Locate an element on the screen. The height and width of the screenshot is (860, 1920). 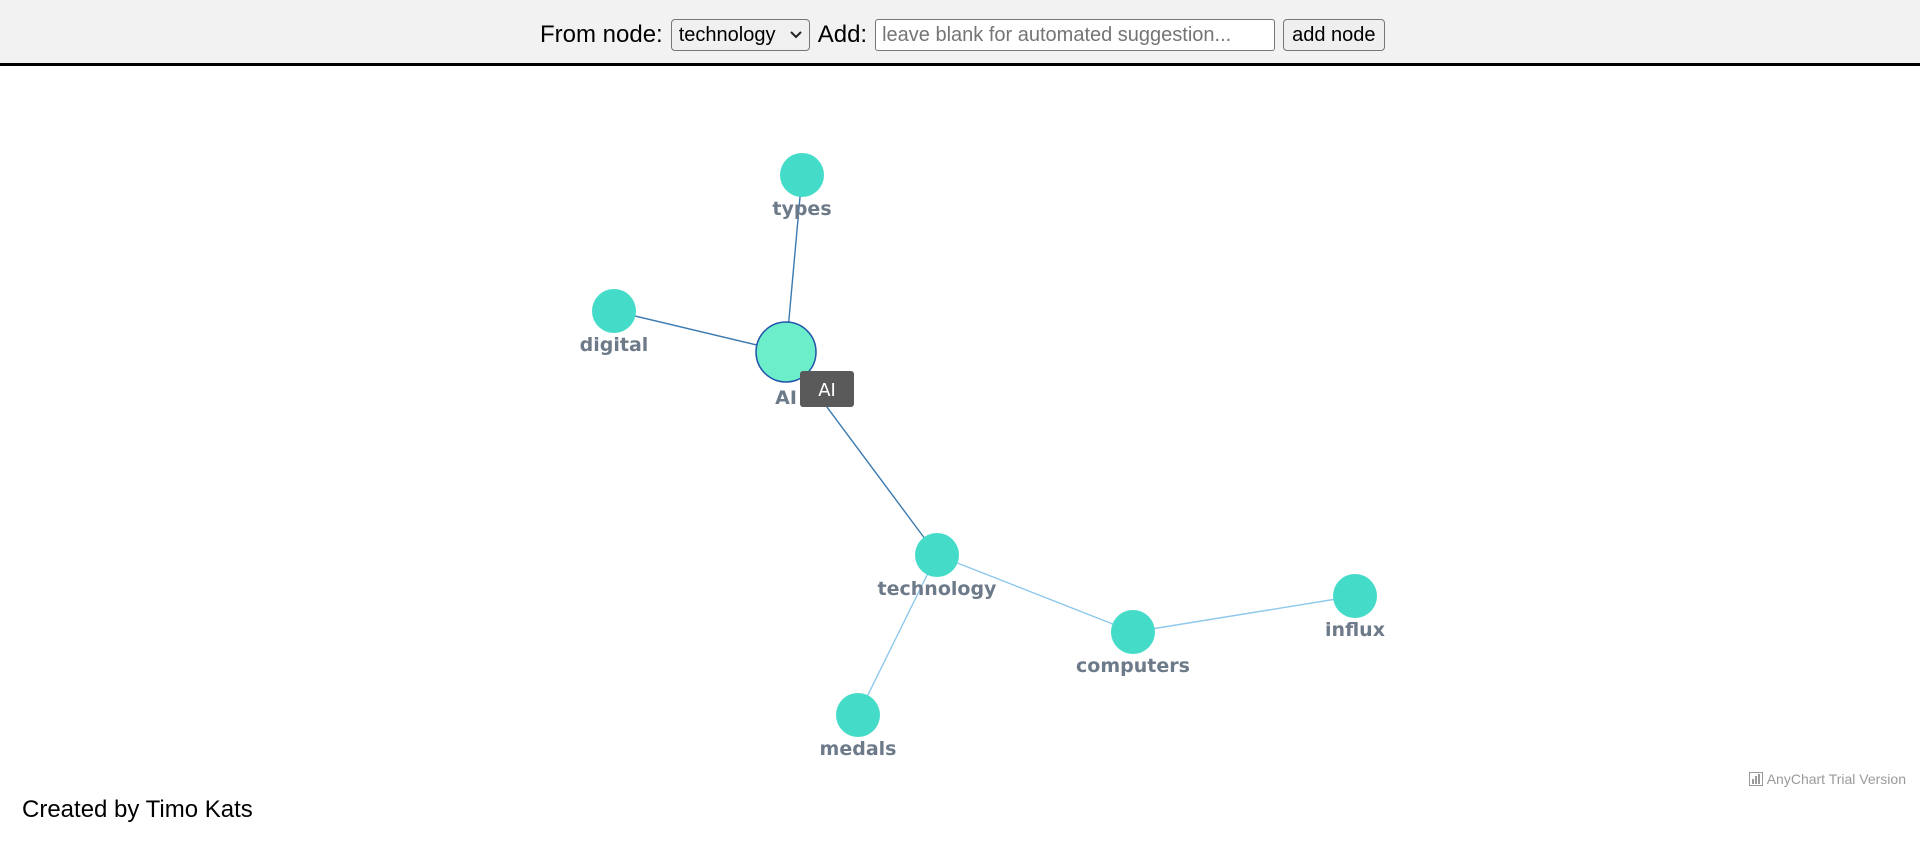
node-label-medals: medals is located at coordinates (858, 749).